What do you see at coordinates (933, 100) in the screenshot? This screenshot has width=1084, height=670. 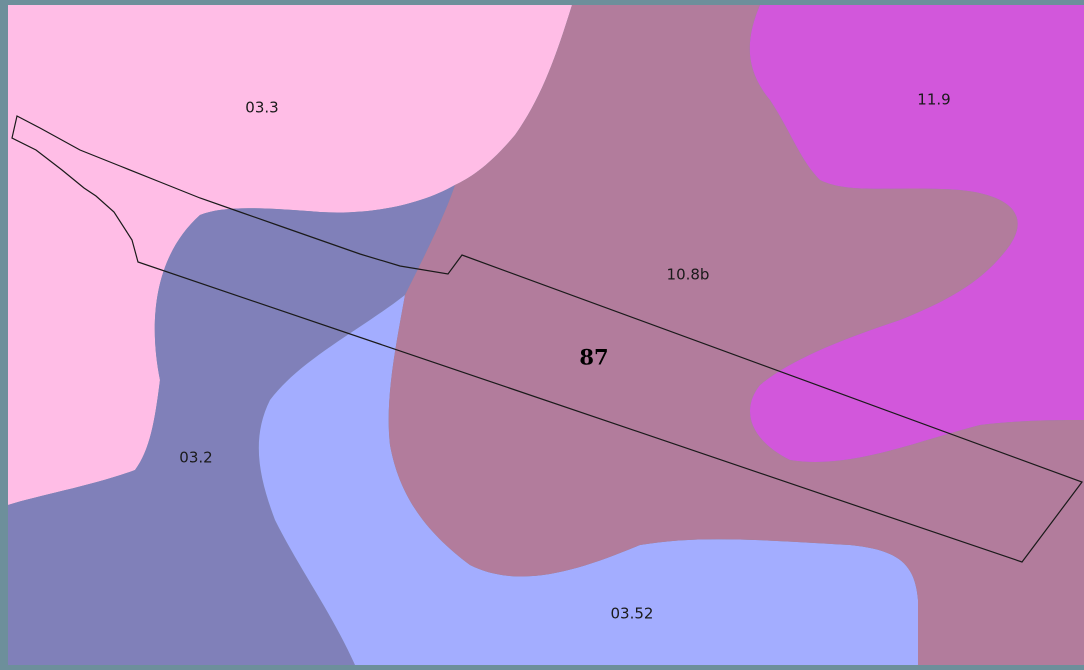 I see `zone-11-9-label: 11.9` at bounding box center [933, 100].